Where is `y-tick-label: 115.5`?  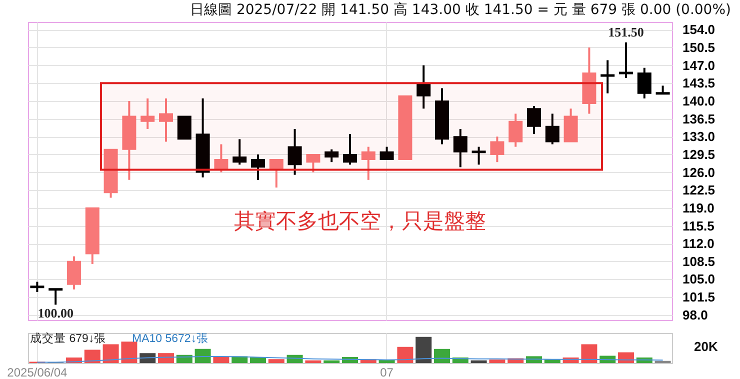
y-tick-label: 115.5 is located at coordinates (698, 226).